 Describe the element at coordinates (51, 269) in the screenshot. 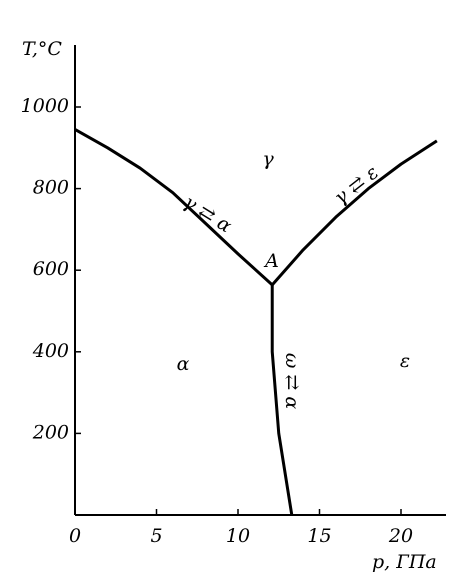

I see `y-tick-label: 600` at that location.